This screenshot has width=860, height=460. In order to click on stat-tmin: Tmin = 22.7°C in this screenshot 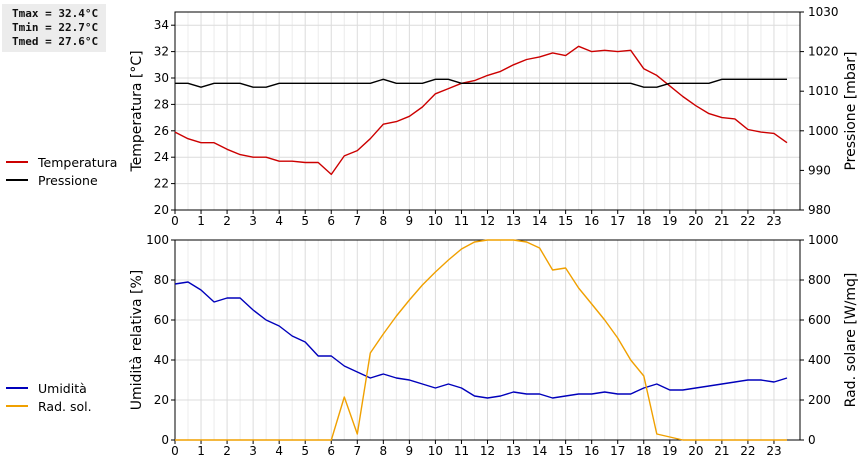, I will do `click(55, 27)`.